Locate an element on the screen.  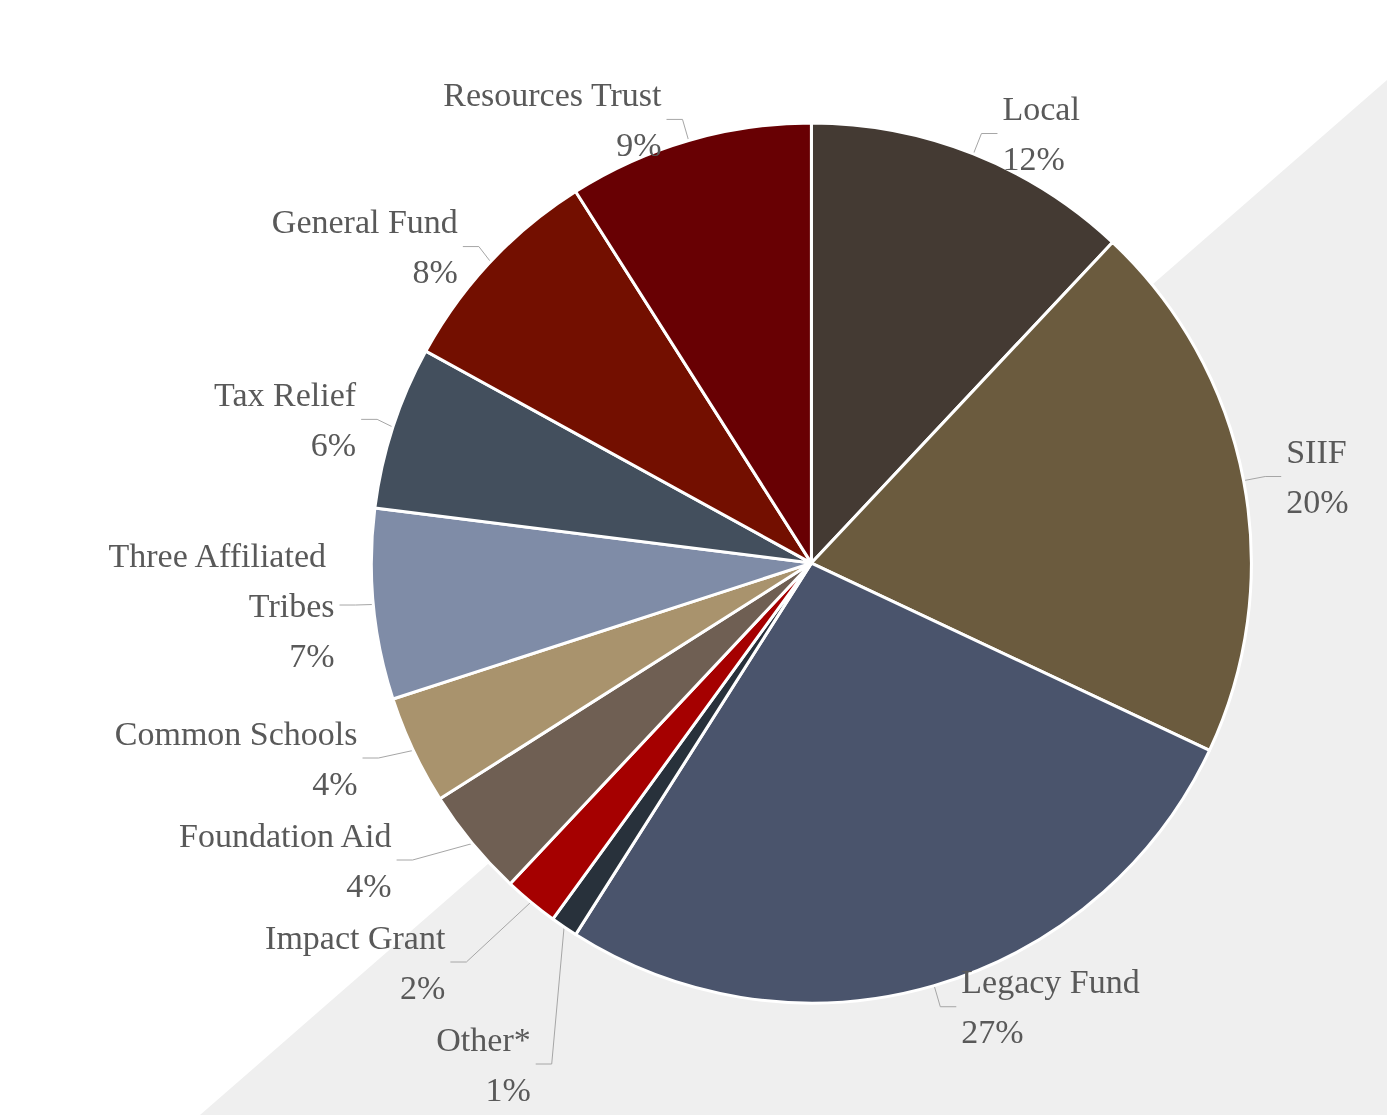
slice-label: Other* is located at coordinates (483, 1039).